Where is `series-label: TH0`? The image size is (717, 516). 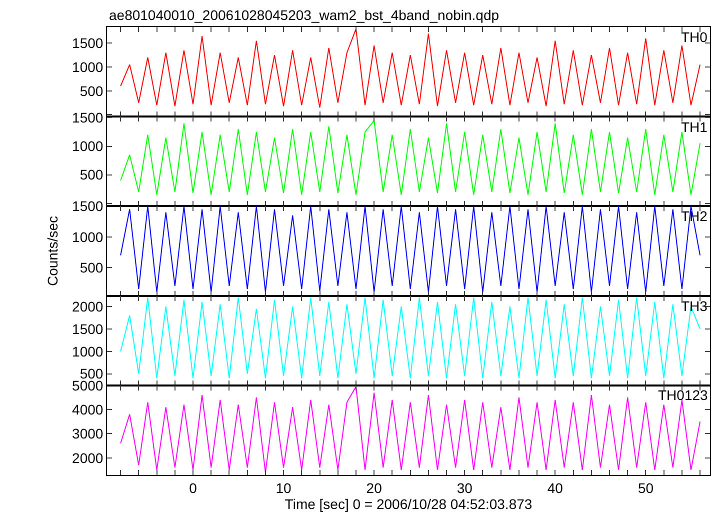 series-label: TH0 is located at coordinates (694, 37).